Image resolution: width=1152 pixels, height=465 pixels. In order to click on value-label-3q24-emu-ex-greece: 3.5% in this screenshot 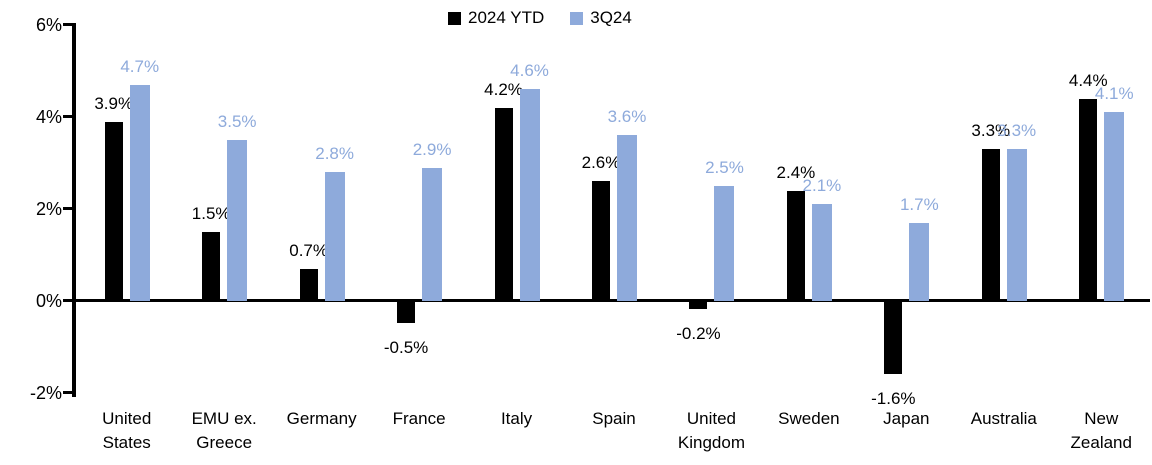, I will do `click(237, 121)`.